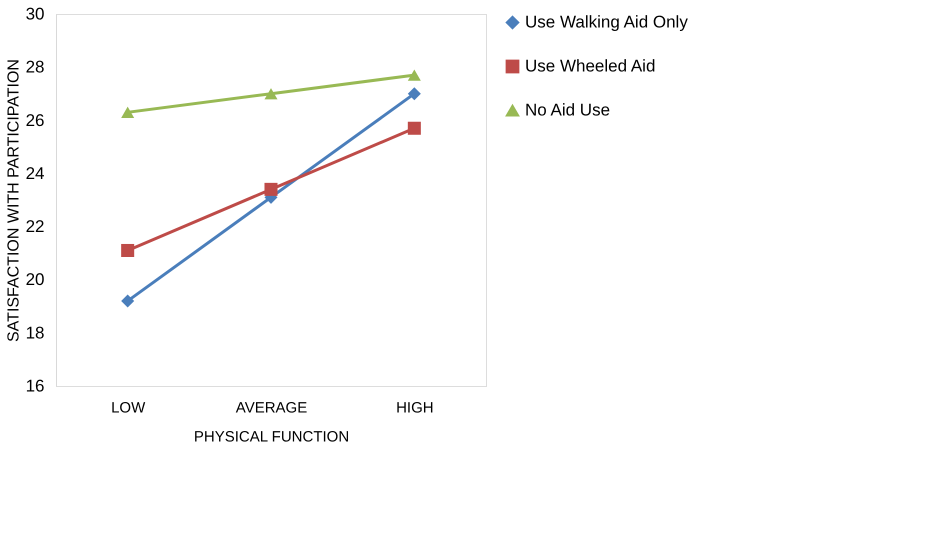 This screenshot has height=533, width=935. I want to click on x-axis-title: PHYSICAL FUNCTION, so click(272, 437).